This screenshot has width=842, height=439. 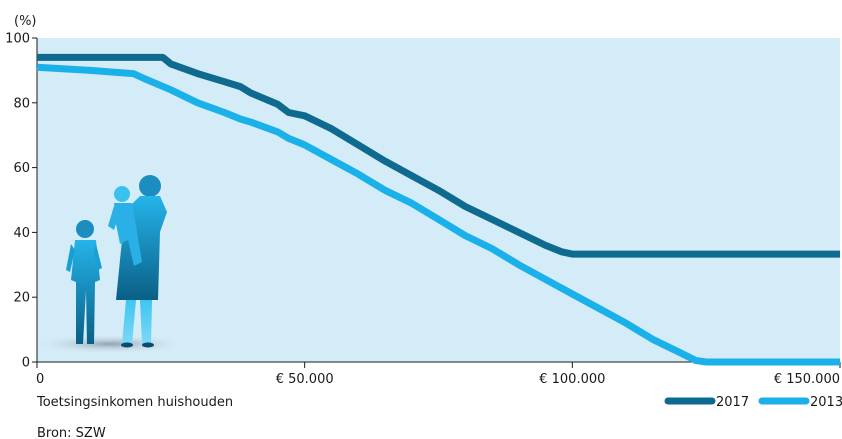 I want to click on x-tick-label: € 50.000, so click(x=305, y=379).